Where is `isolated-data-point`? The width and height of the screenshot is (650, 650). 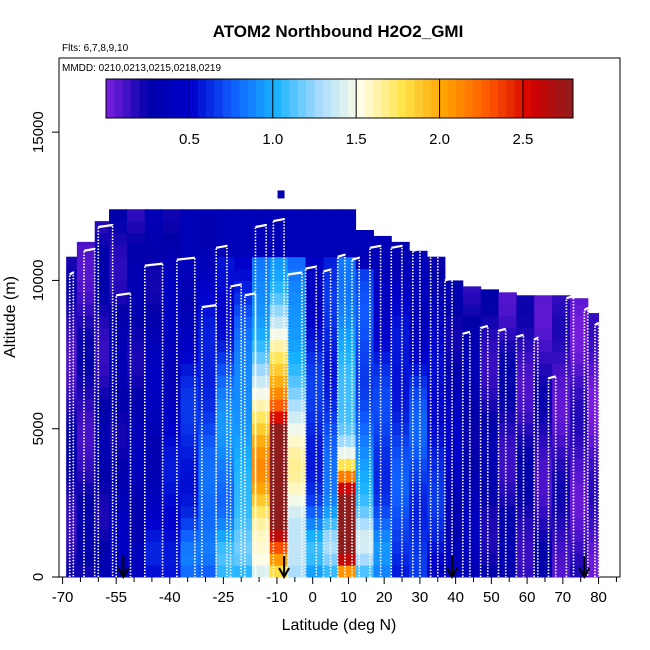
isolated-data-point is located at coordinates (281, 194).